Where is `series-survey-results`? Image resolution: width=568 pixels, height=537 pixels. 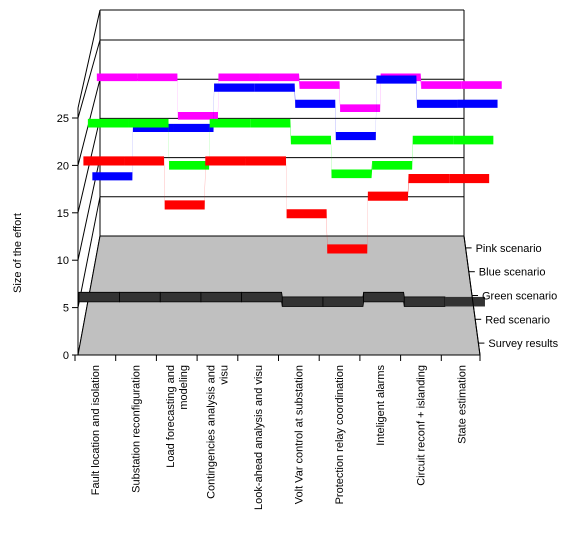 series-survey-results is located at coordinates (281, 299).